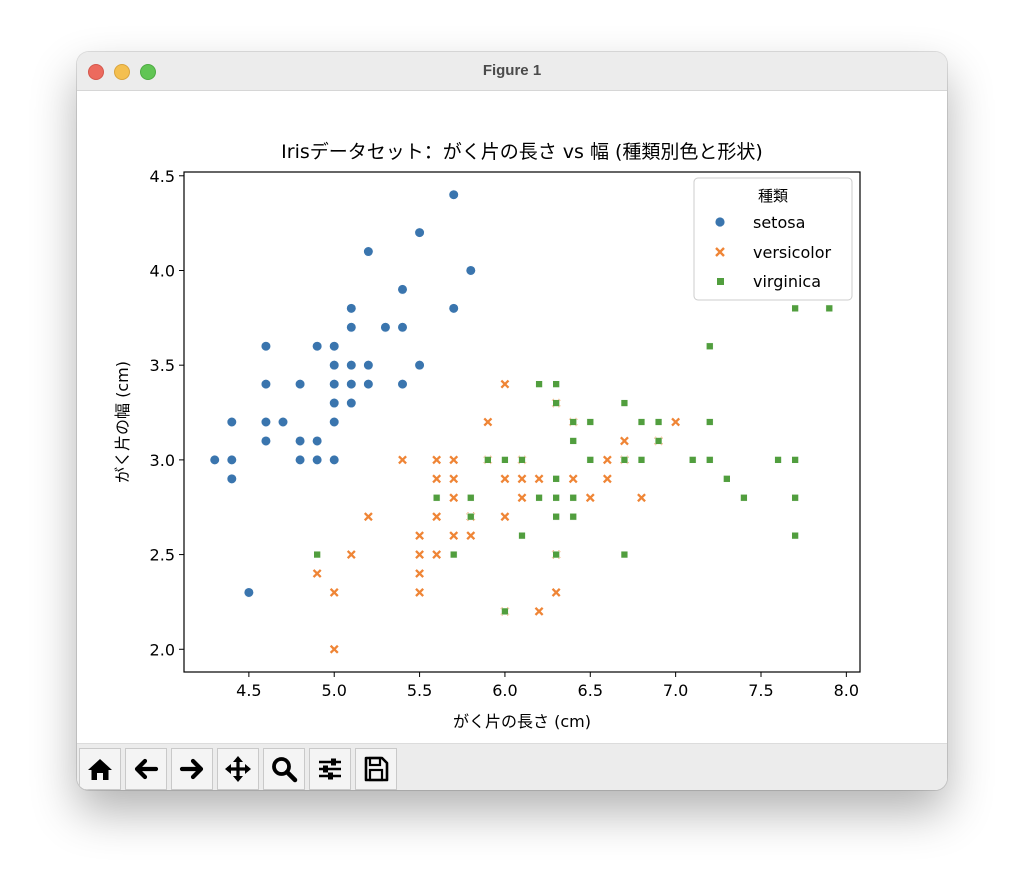 This screenshot has height=893, width=1024. I want to click on chart-title: Irisデータセット：がく片の長さ vs 幅 (種類別色と形状), so click(522, 152).